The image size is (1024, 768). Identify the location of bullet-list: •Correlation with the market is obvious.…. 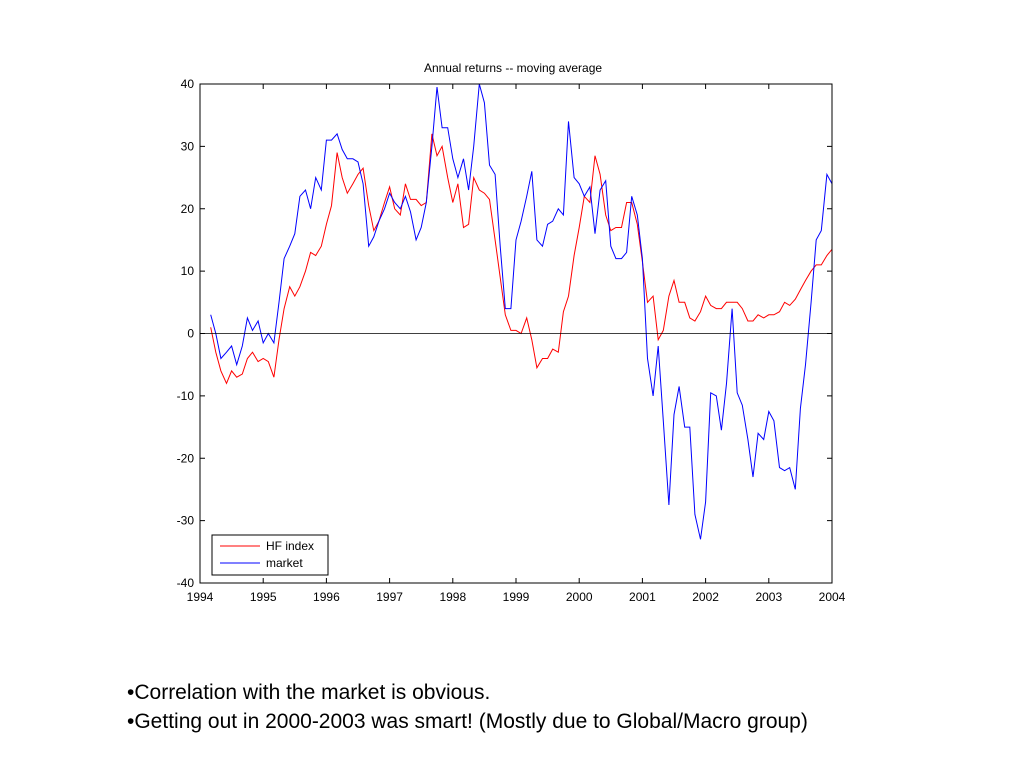
(467, 707).